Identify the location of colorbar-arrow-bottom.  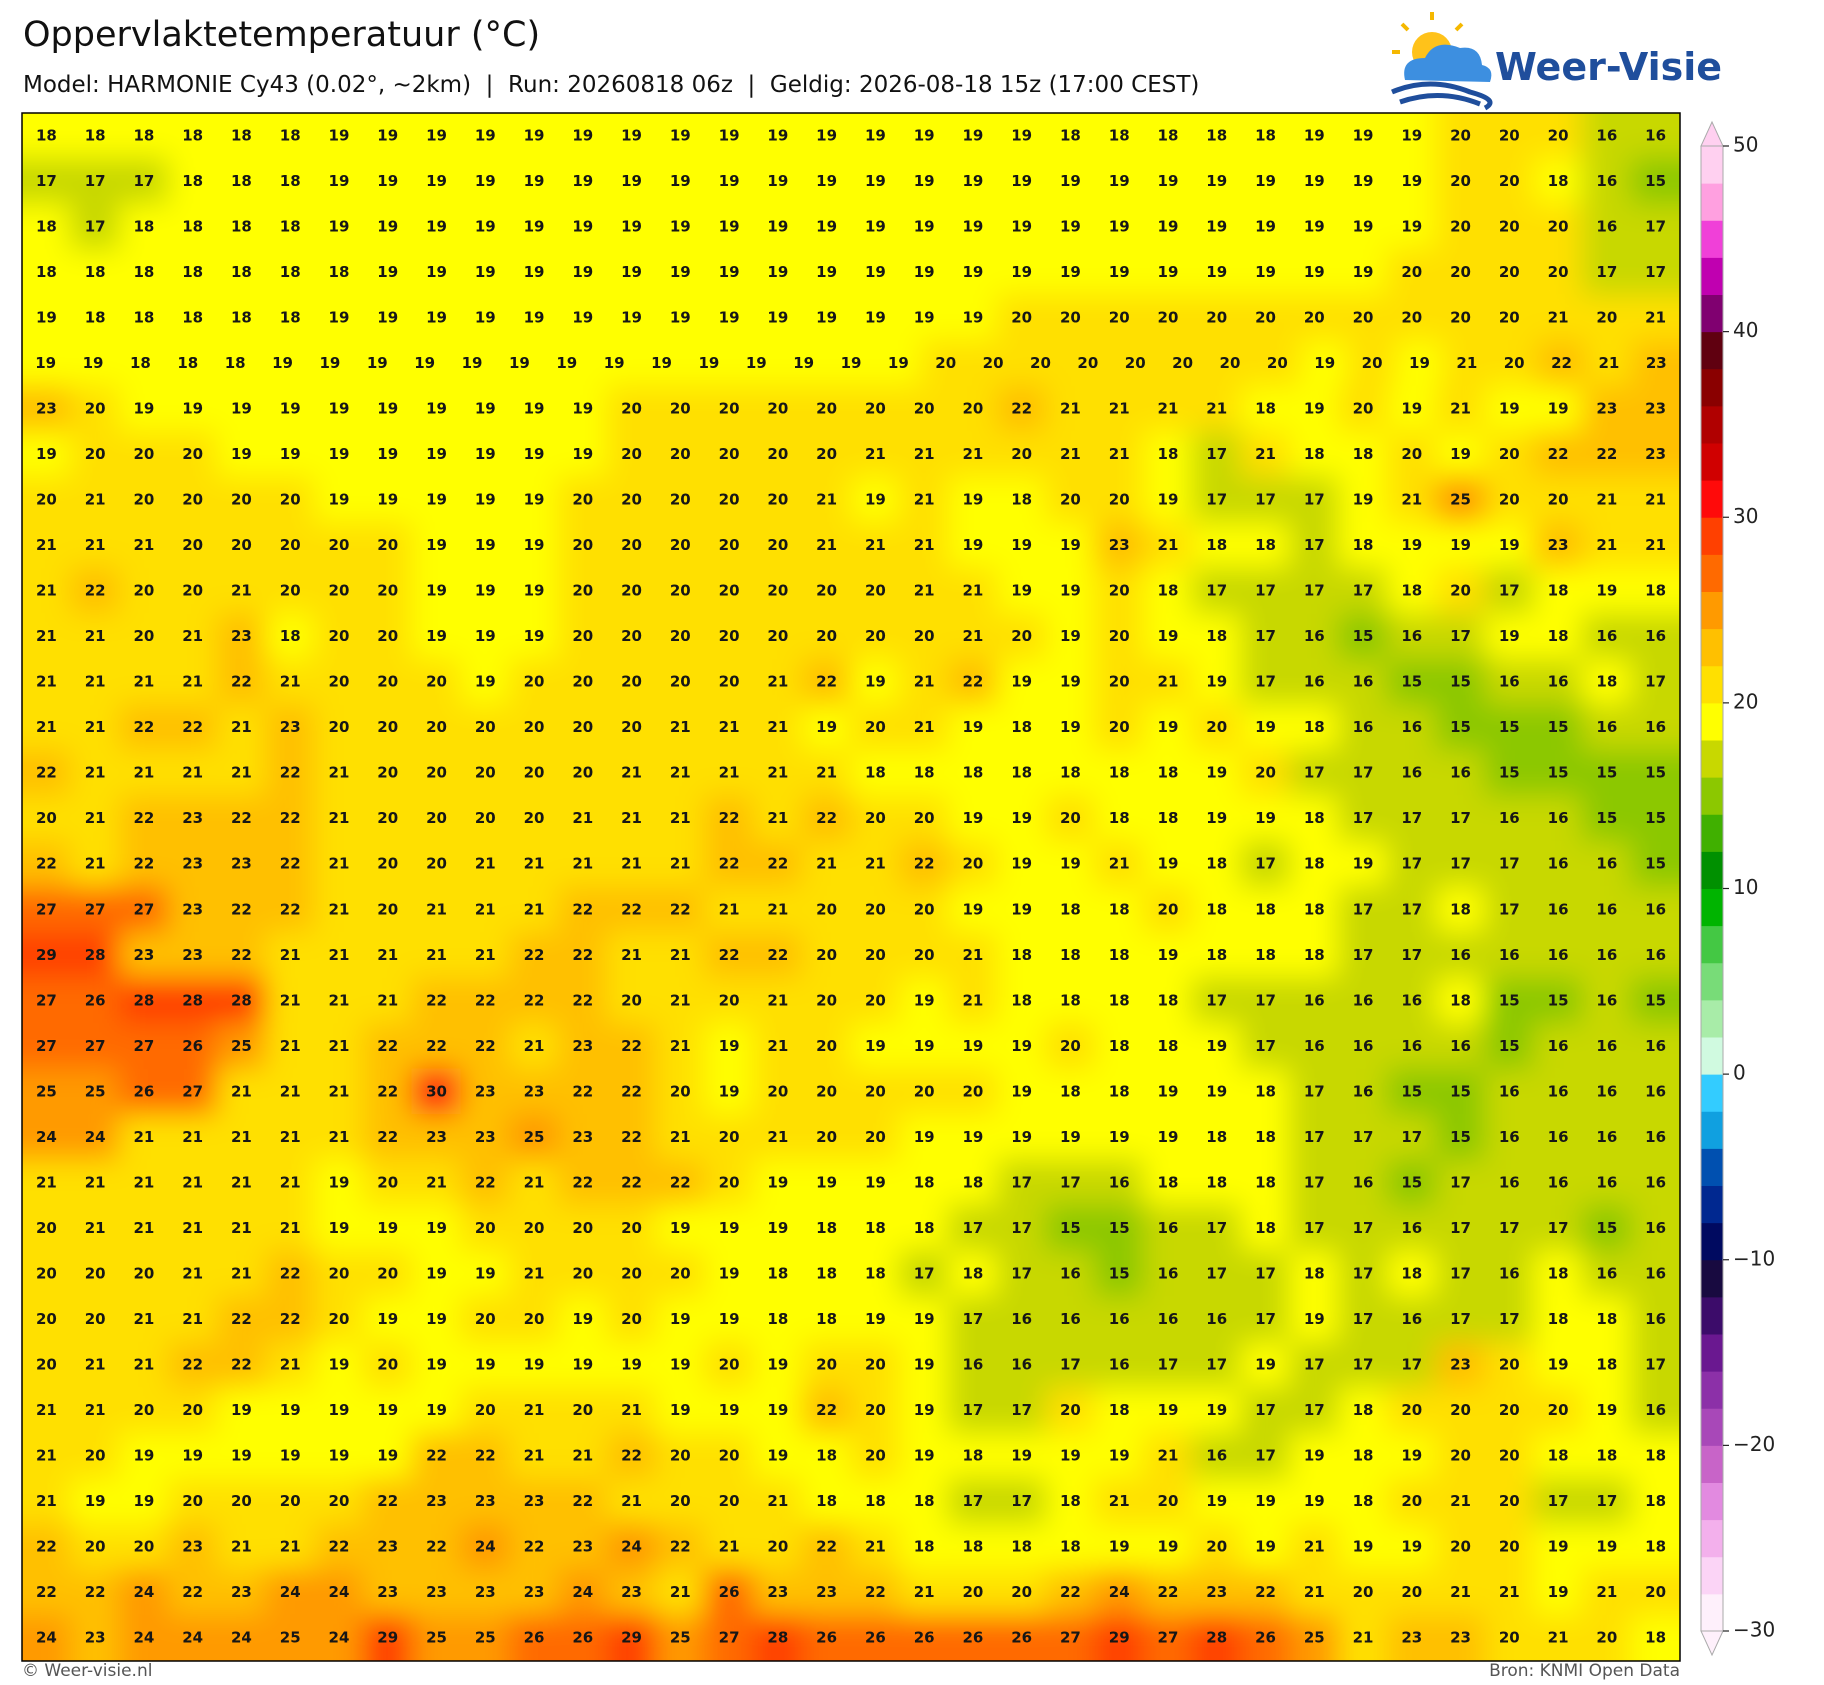
(1712, 1643).